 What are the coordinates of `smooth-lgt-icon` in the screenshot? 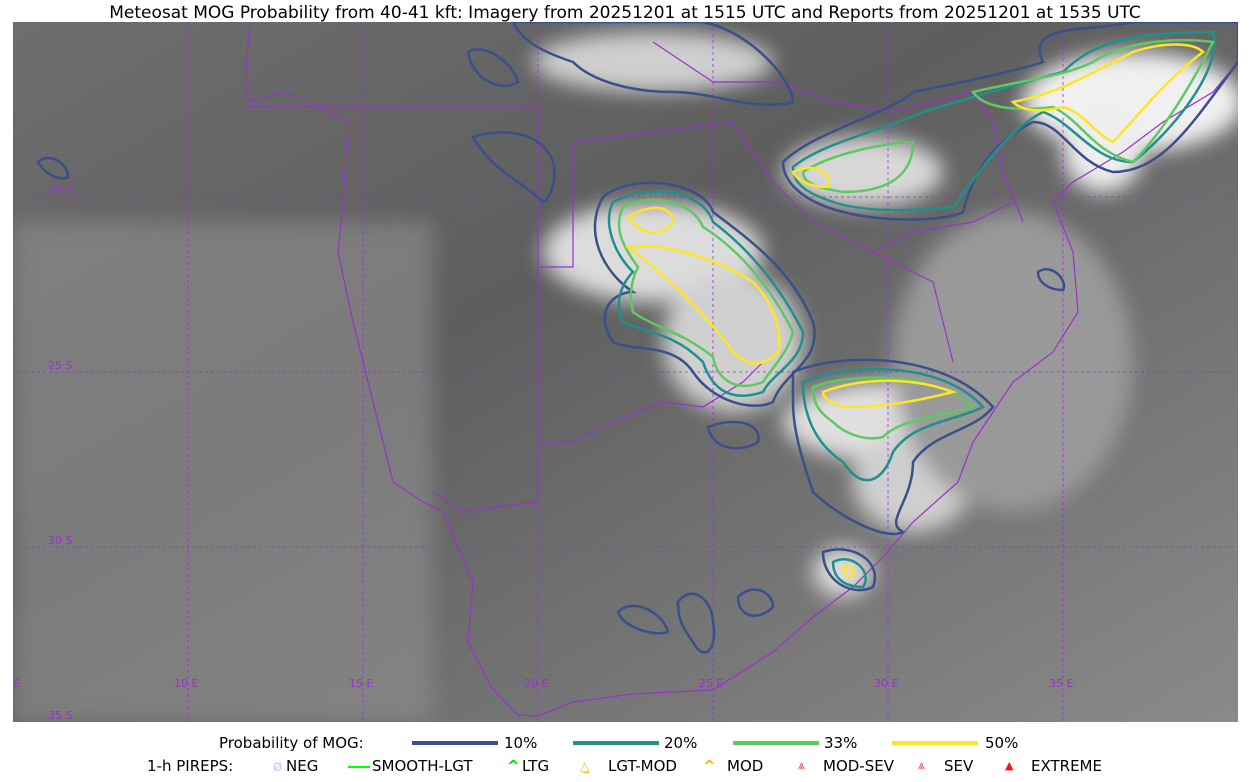 It's located at (359, 767).